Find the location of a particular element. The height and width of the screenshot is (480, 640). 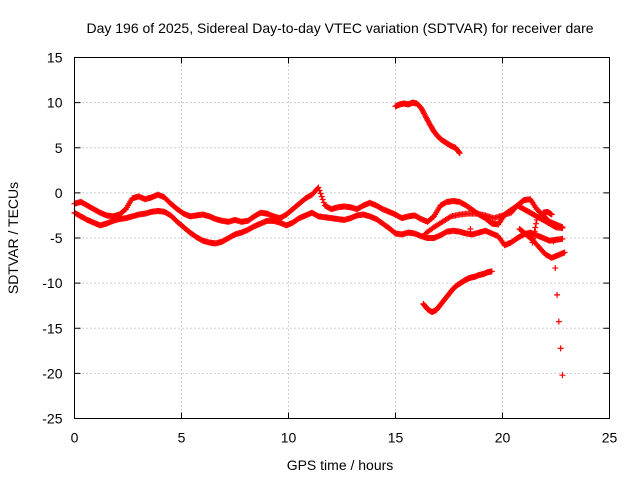

series-upper-arc is located at coordinates (427, 128).